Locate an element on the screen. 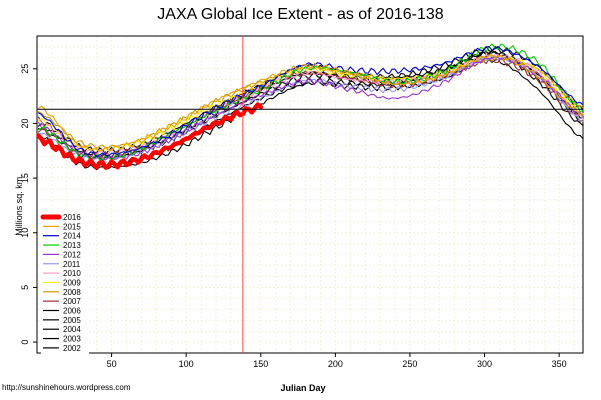 Image resolution: width=601 pixels, height=400 pixels. legend-label-2009: 2009 is located at coordinates (72, 282).